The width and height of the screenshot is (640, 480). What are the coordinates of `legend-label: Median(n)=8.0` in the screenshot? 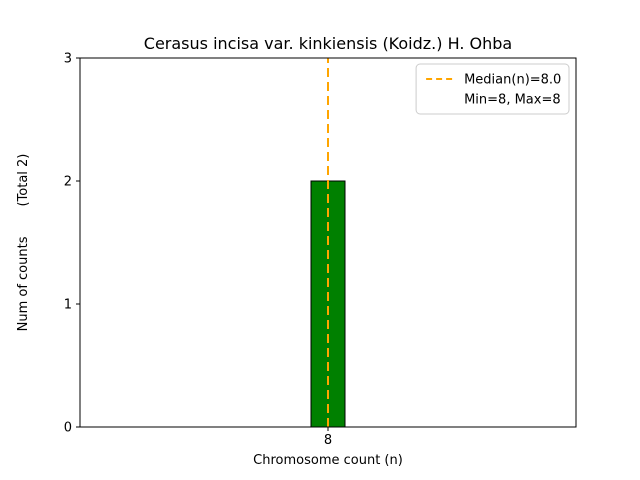 It's located at (512, 80).